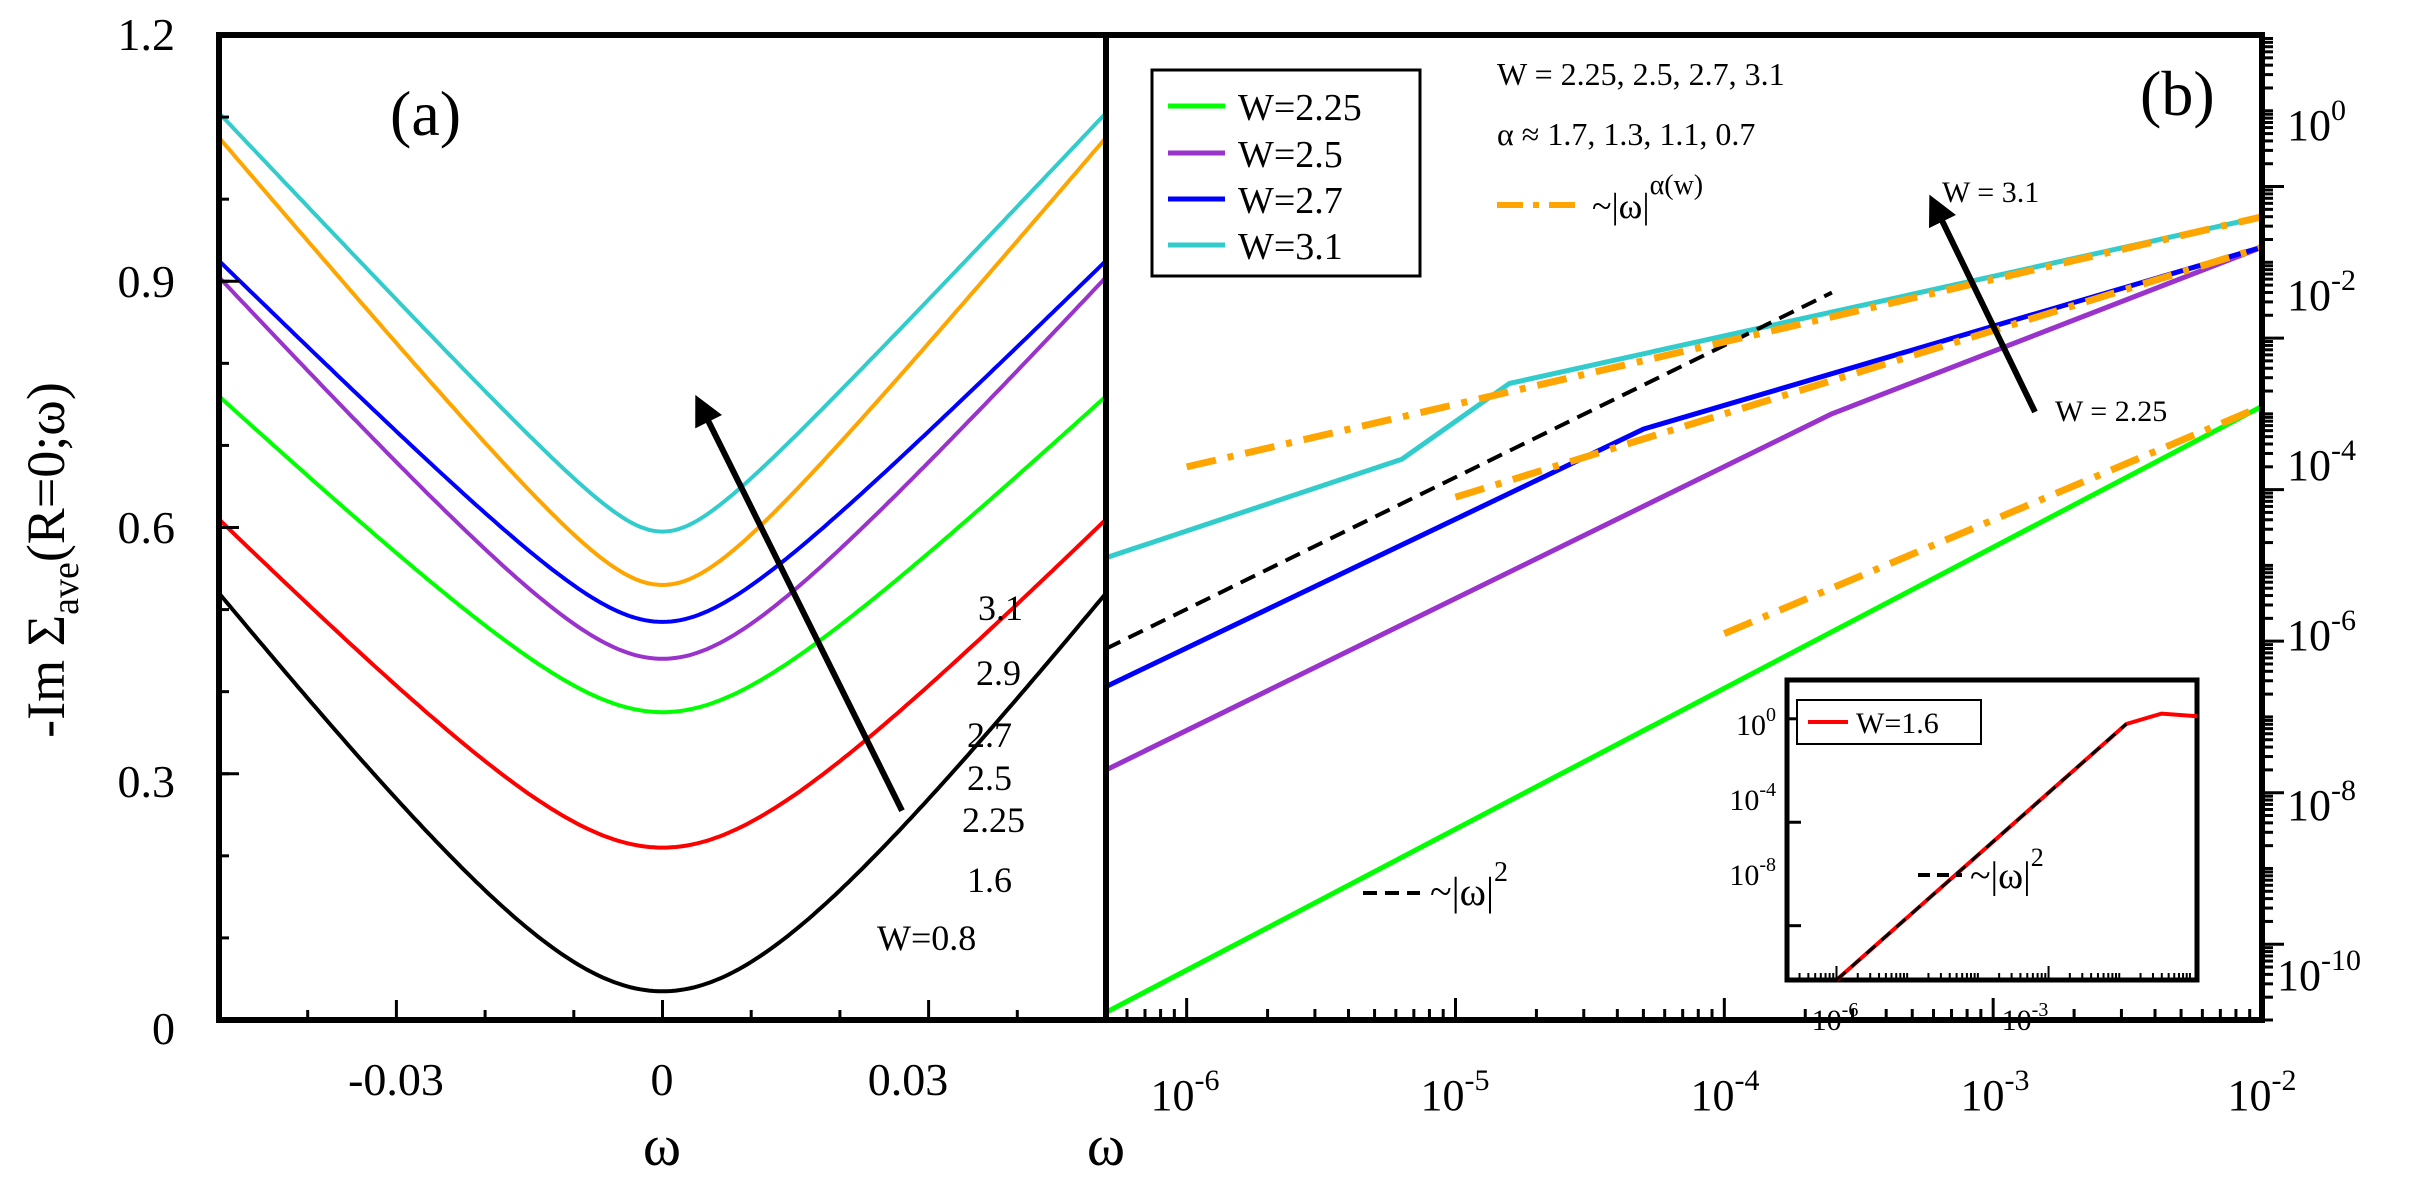 The width and height of the screenshot is (2426, 1182). I want to click on b-arrow-bottom-label: W = 2.25, so click(2111, 411).